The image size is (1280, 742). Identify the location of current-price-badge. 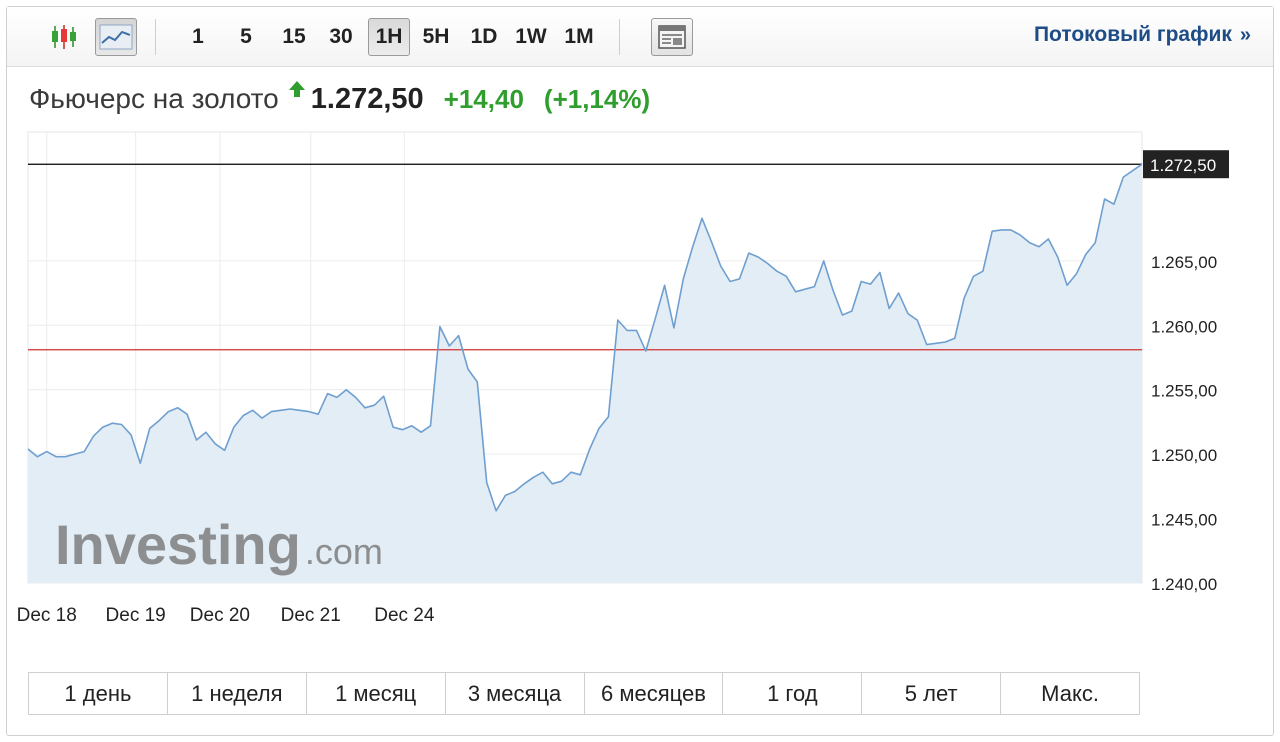
(1186, 164).